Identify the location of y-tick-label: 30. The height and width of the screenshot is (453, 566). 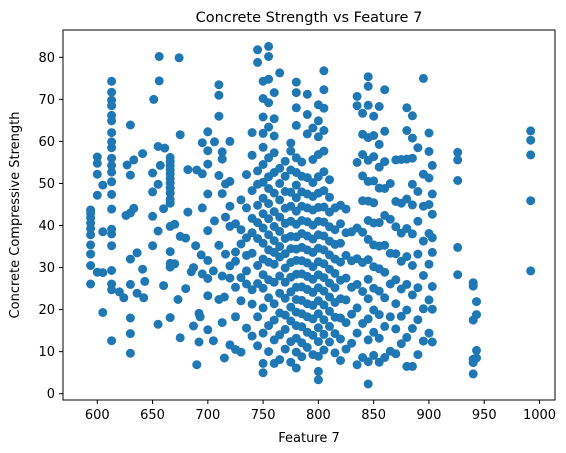
(46, 268).